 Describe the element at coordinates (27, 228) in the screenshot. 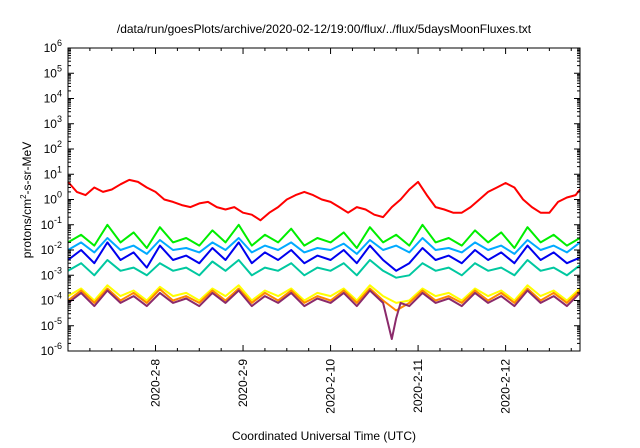

I see `y-axis-label-main: protons/cm` at that location.